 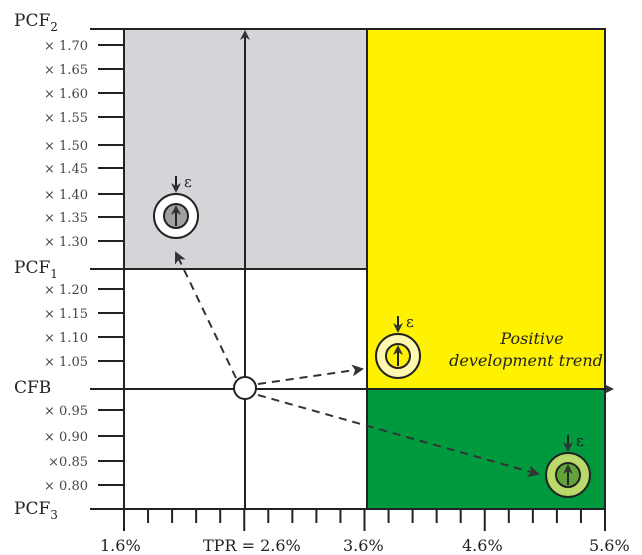 What do you see at coordinates (245, 388) in the screenshot?
I see `origin-point` at bounding box center [245, 388].